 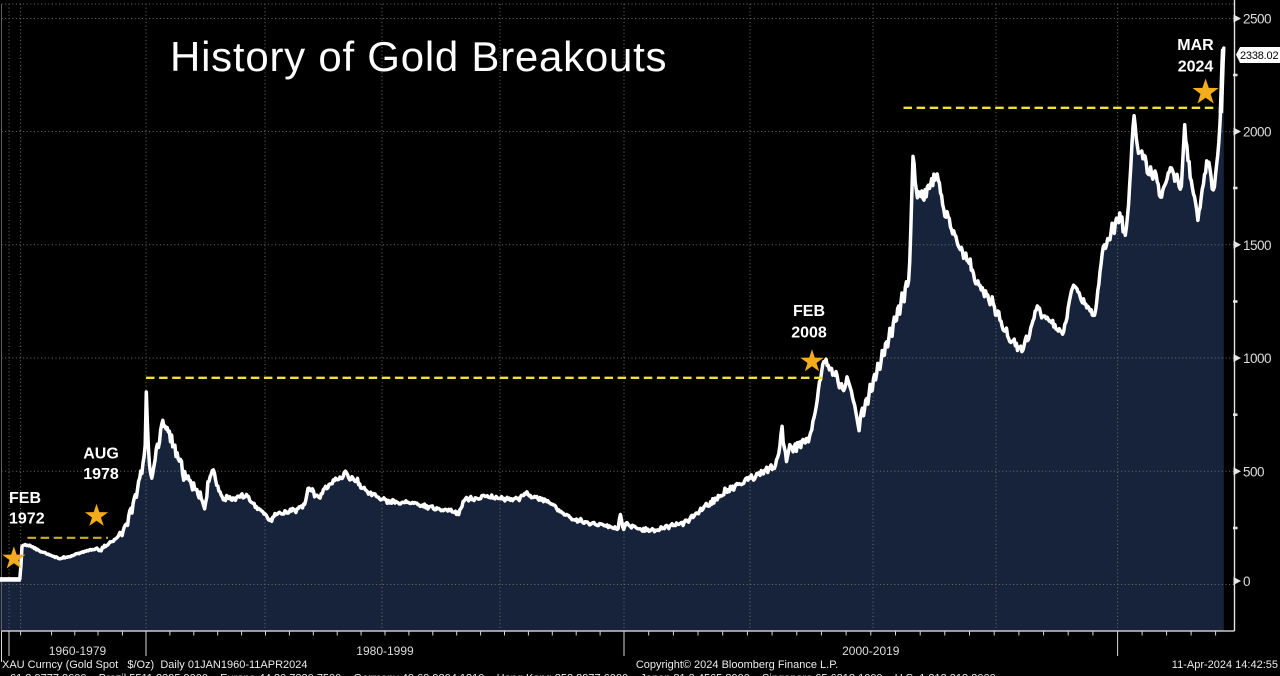 I want to click on svg-text: 1000, so click(x=1257, y=358).